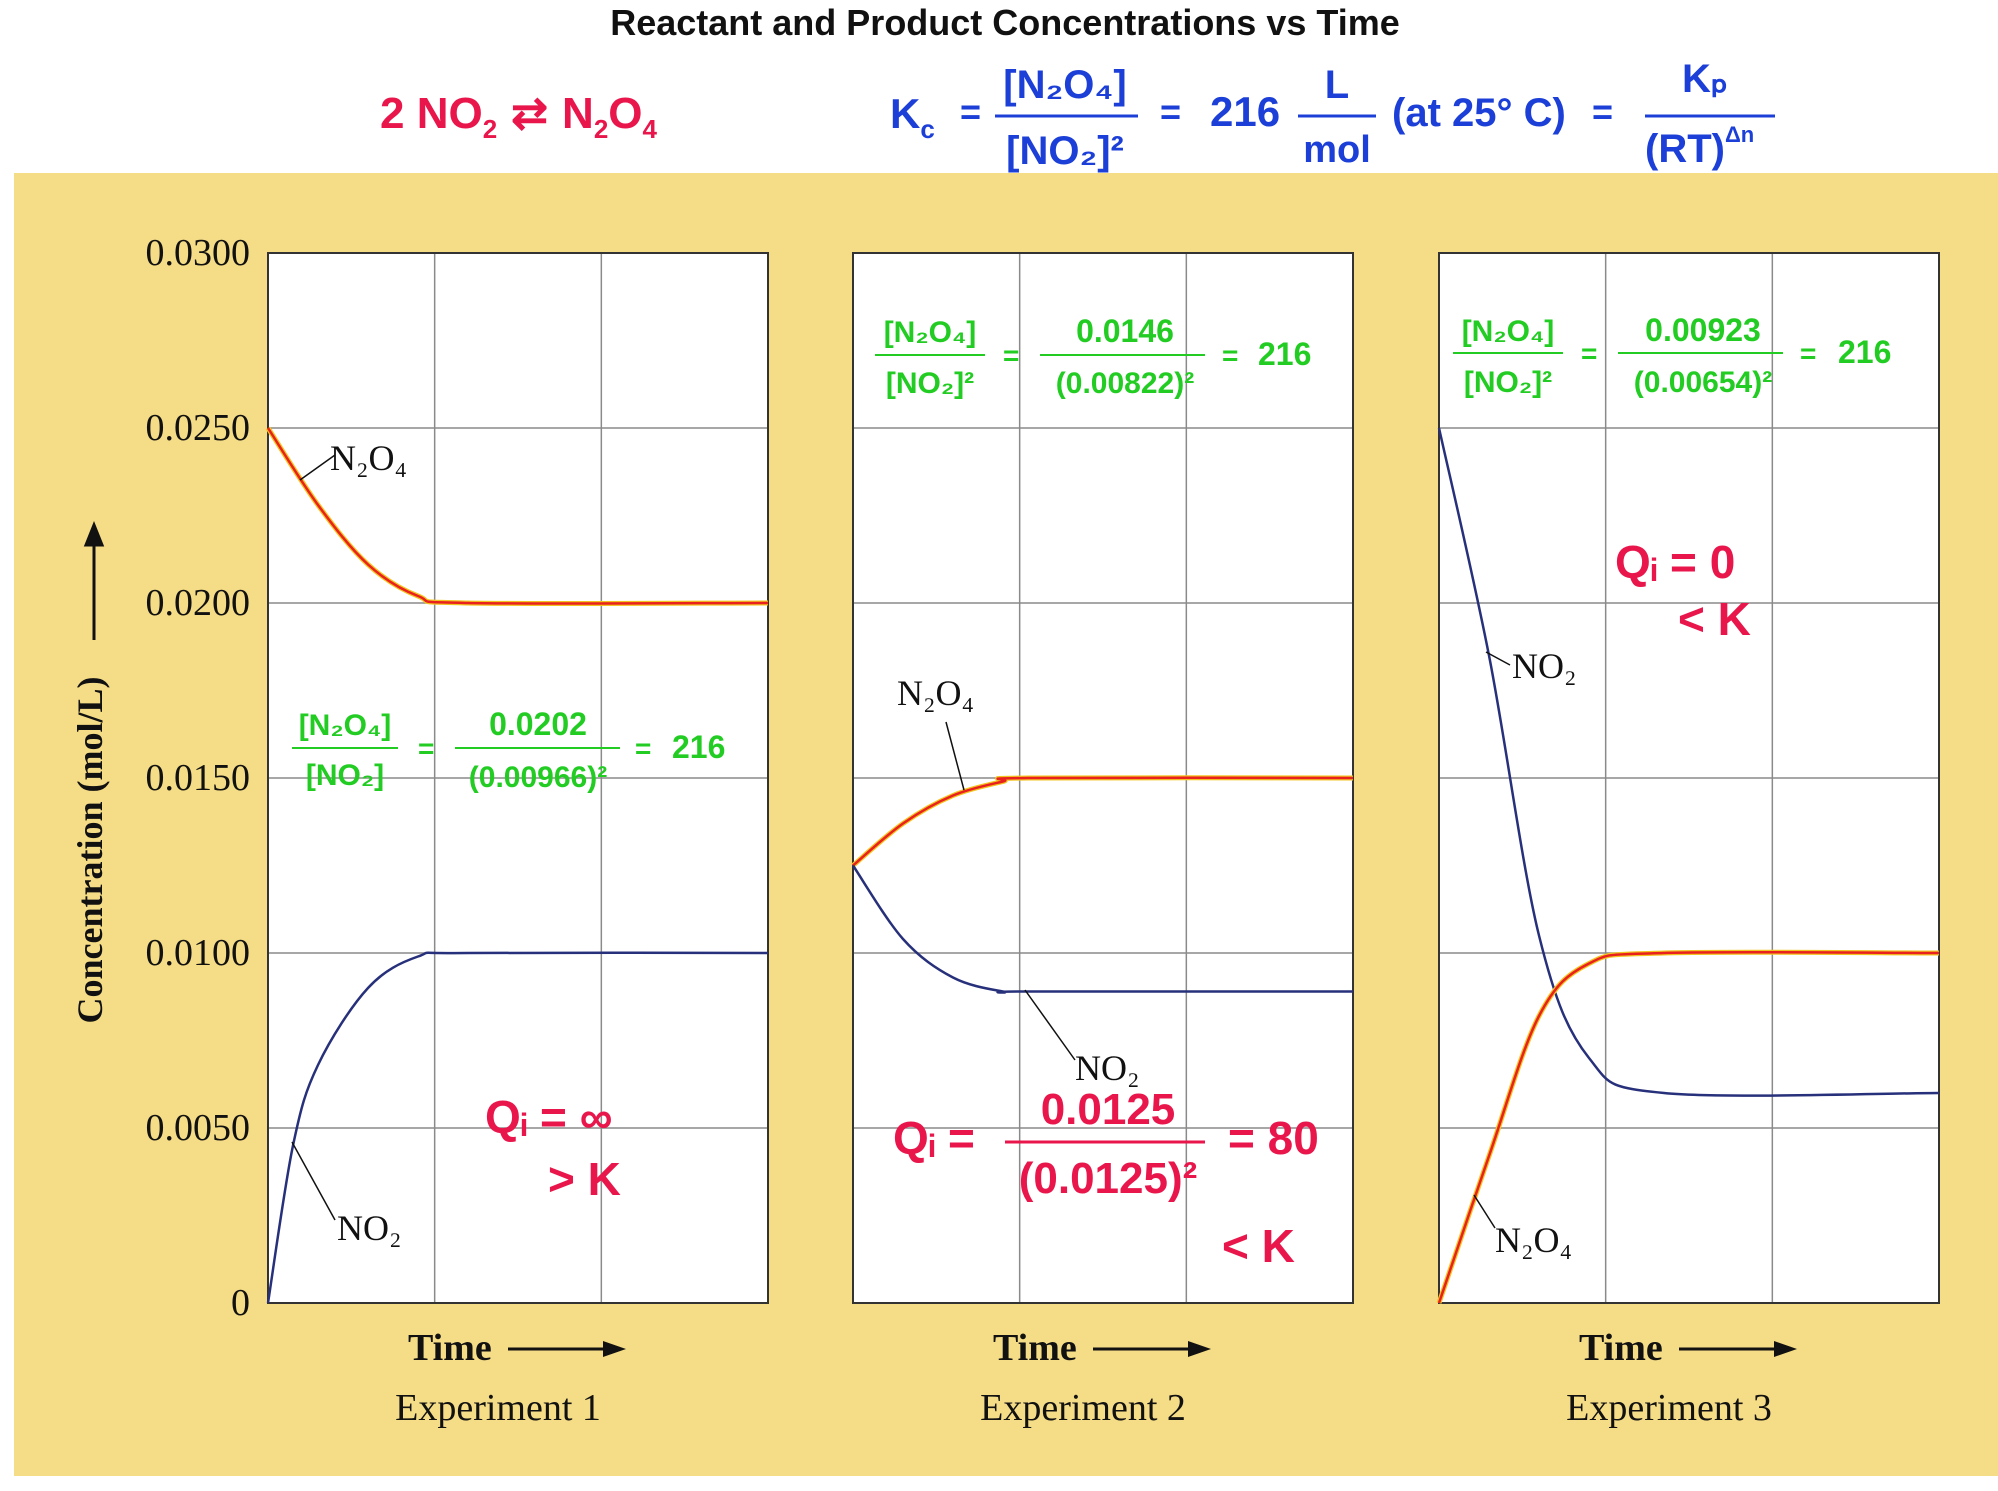  Describe the element at coordinates (345, 775) in the screenshot. I see `svg-text: [NO₂]` at that location.